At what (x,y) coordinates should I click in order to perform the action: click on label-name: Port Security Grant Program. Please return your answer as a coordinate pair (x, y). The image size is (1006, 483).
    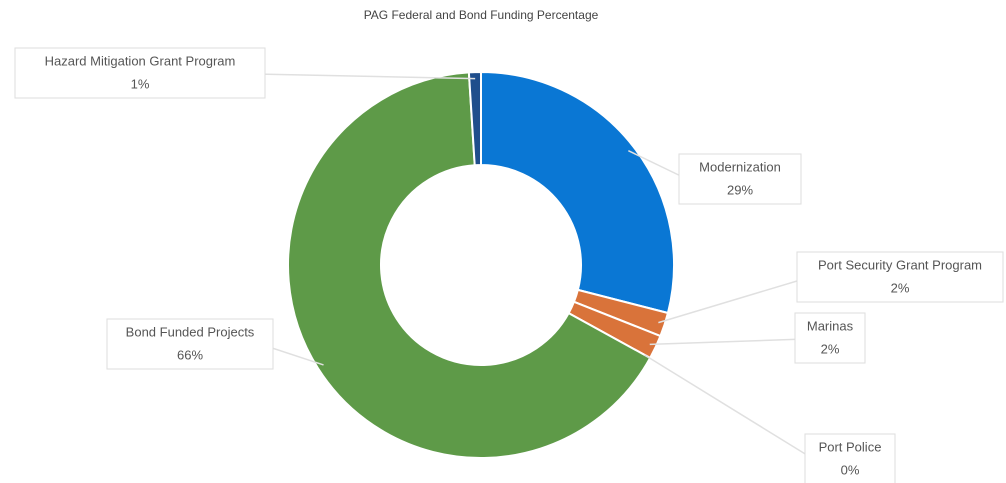
    Looking at the image, I should click on (900, 264).